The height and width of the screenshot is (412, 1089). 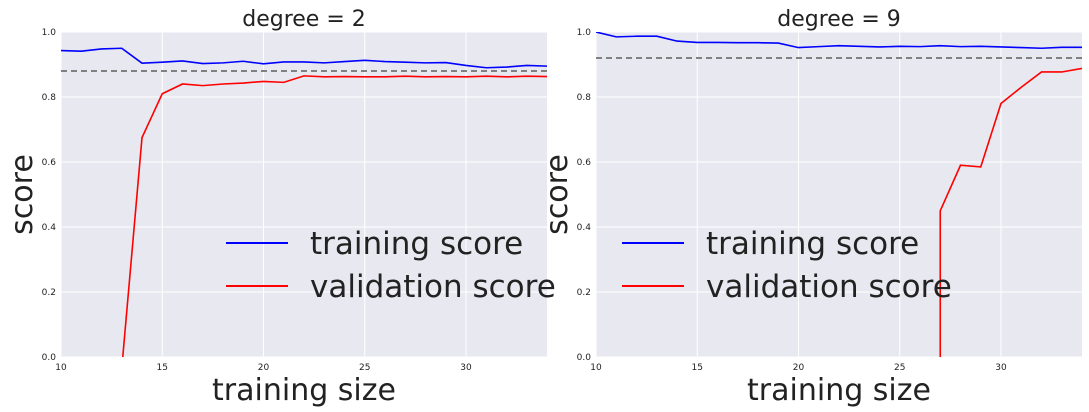 I want to click on series-line-validation-score, so click(x=1010, y=212).